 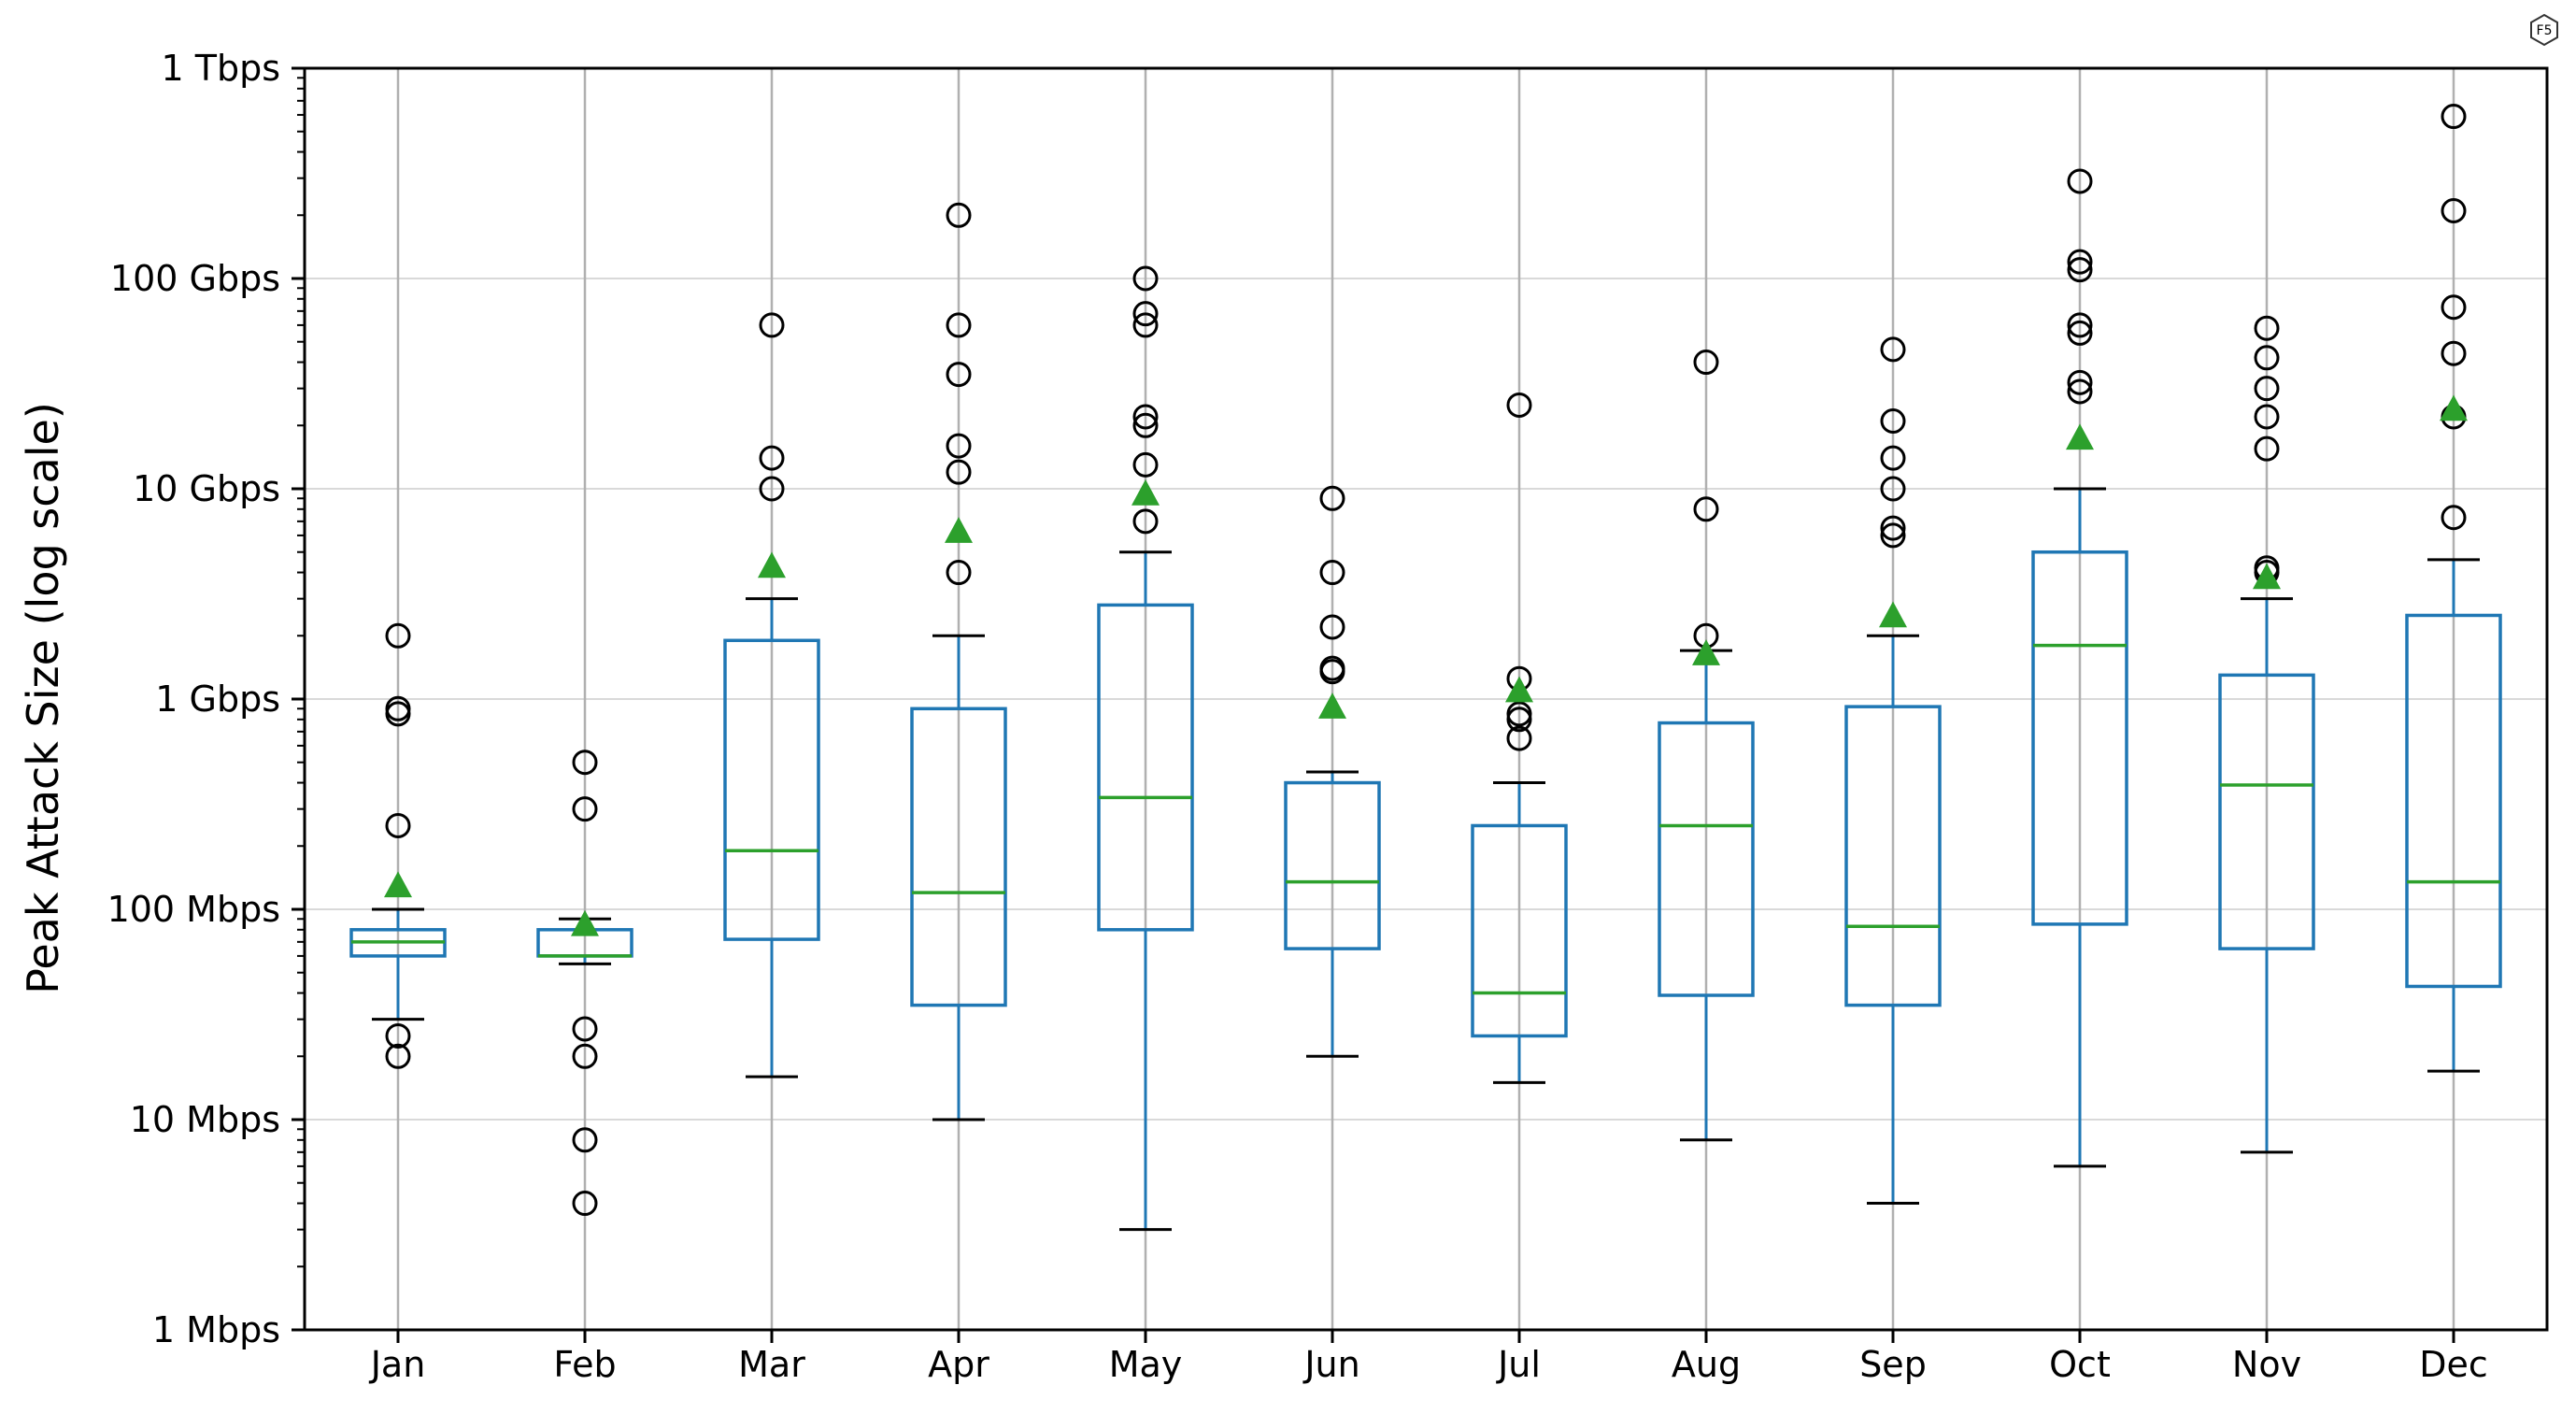 I want to click on x-tick-label: May, so click(x=1146, y=1364).